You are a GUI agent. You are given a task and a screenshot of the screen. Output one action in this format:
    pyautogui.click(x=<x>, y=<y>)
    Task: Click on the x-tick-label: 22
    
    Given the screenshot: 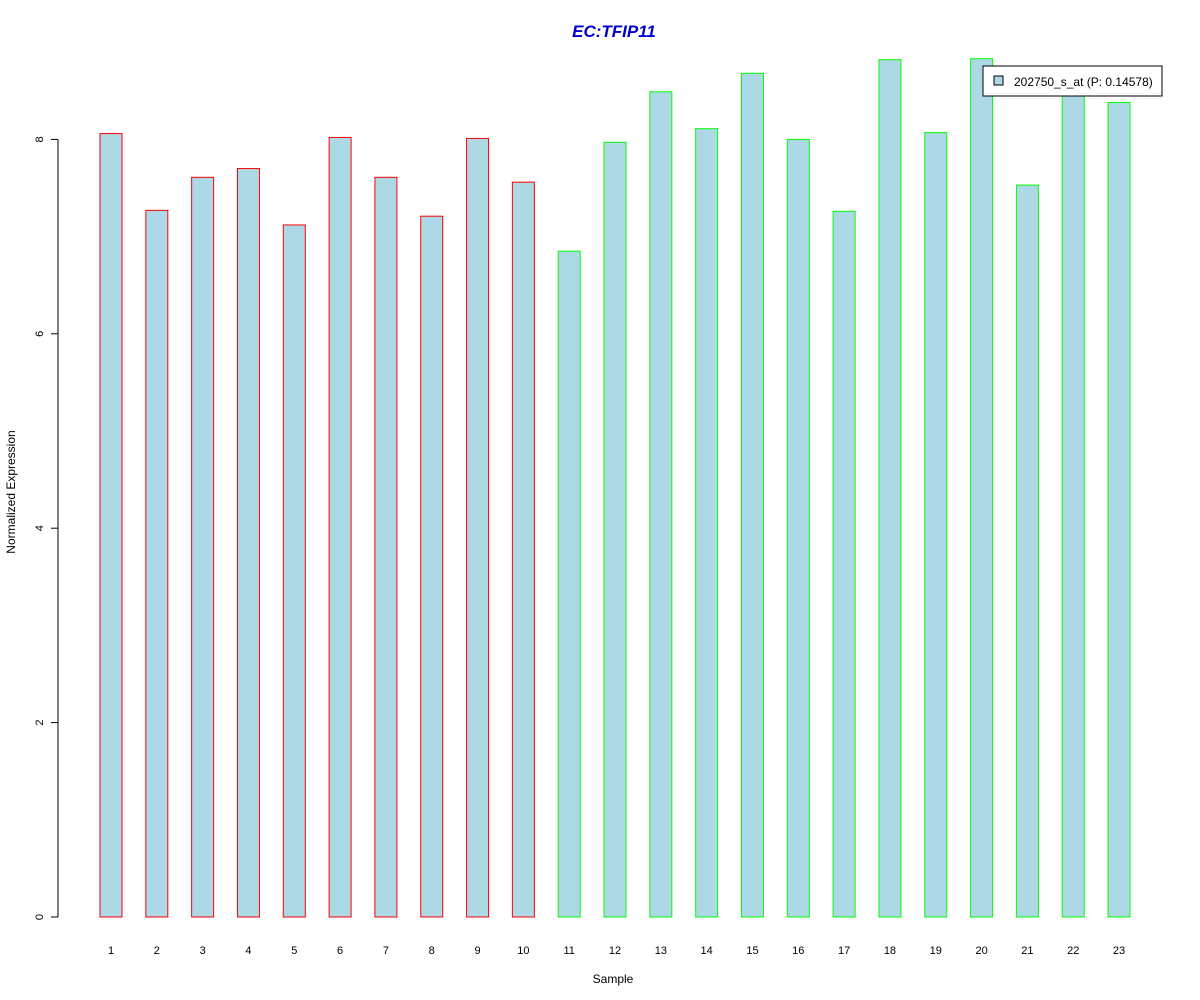 What is the action you would take?
    pyautogui.click(x=1073, y=951)
    